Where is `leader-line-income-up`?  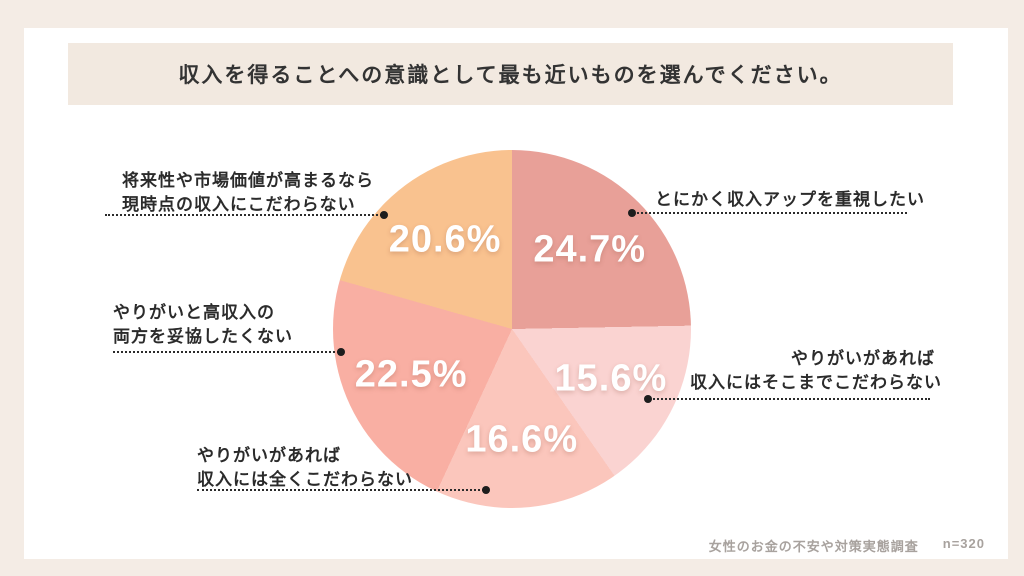 leader-line-income-up is located at coordinates (767, 213).